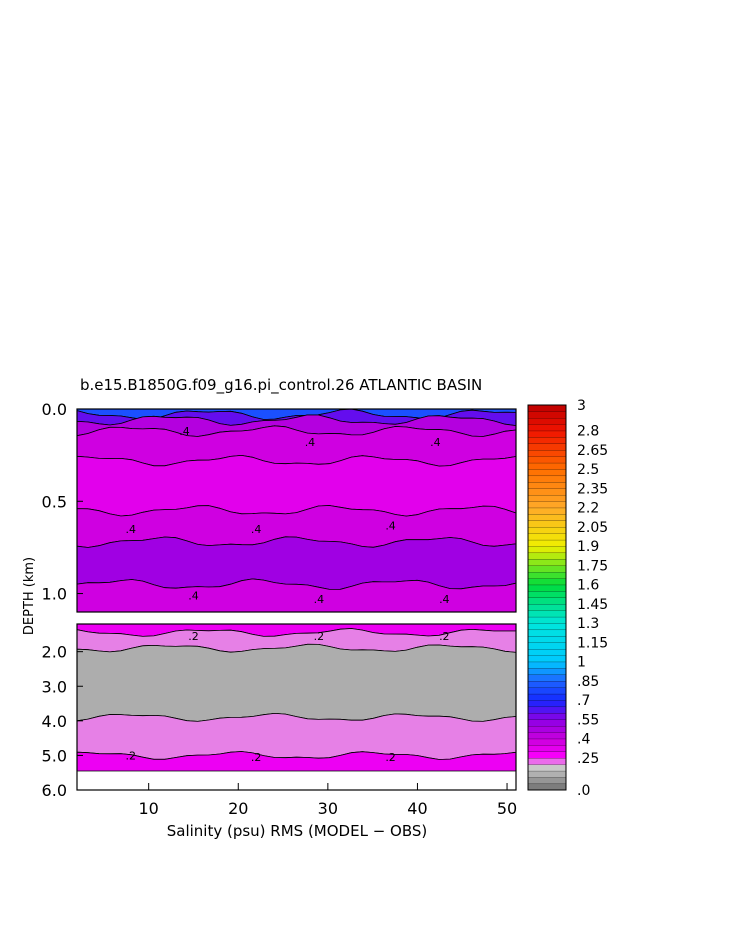 This screenshot has height=945, width=733. What do you see at coordinates (54, 652) in the screenshot?
I see `y-tick-label: 2.0` at bounding box center [54, 652].